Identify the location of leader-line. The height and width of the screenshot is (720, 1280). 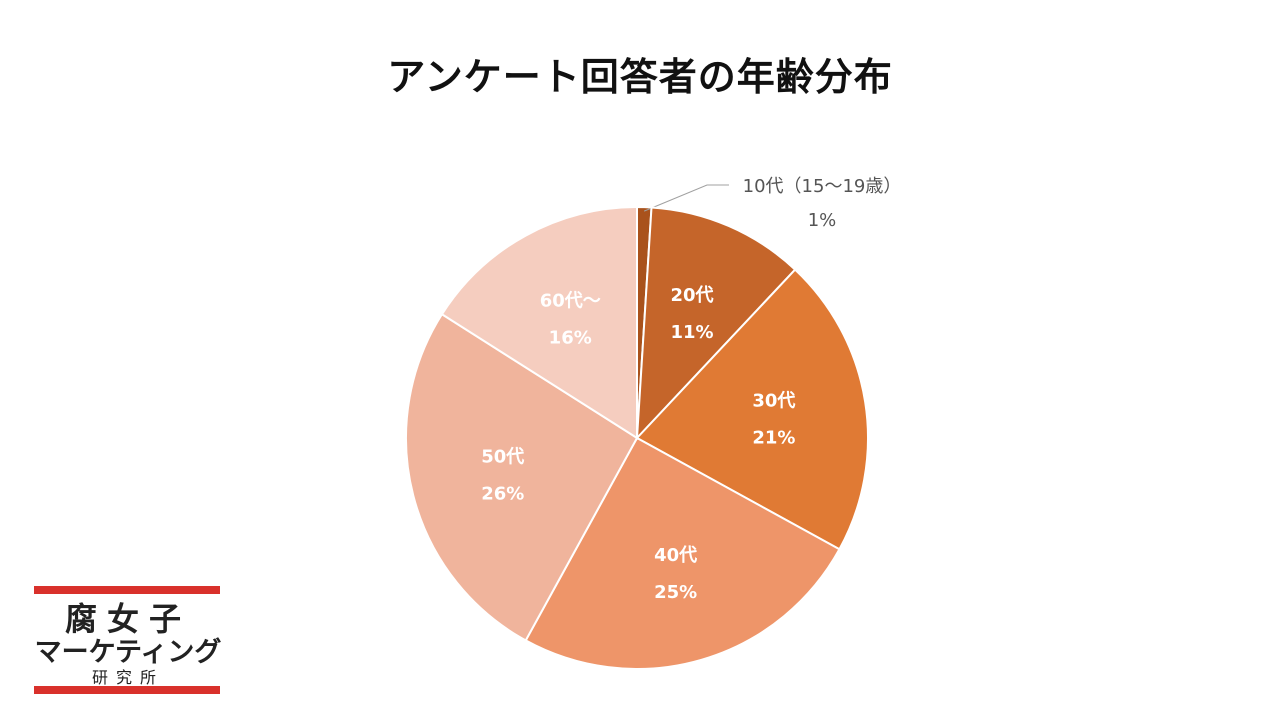
(686, 198).